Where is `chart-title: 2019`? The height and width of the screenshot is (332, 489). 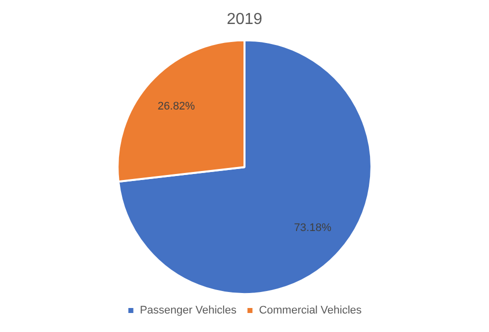
chart-title: 2019 is located at coordinates (244, 19).